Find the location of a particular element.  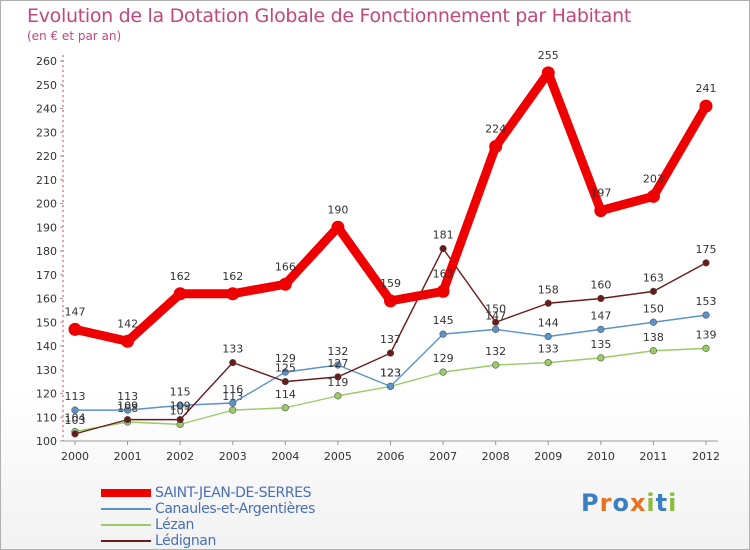

x-tick-label: 2003 is located at coordinates (233, 456).